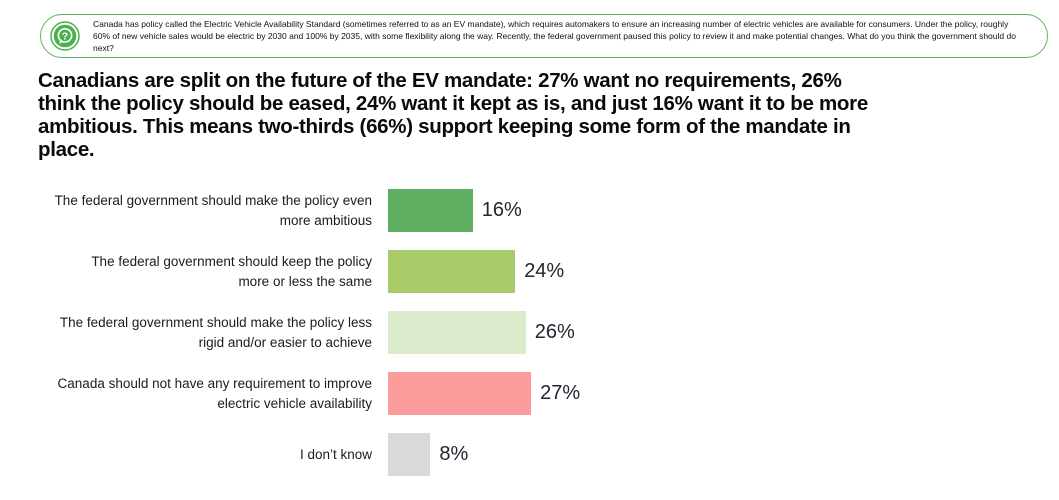  What do you see at coordinates (454, 454) in the screenshot?
I see `value-label: 8%` at bounding box center [454, 454].